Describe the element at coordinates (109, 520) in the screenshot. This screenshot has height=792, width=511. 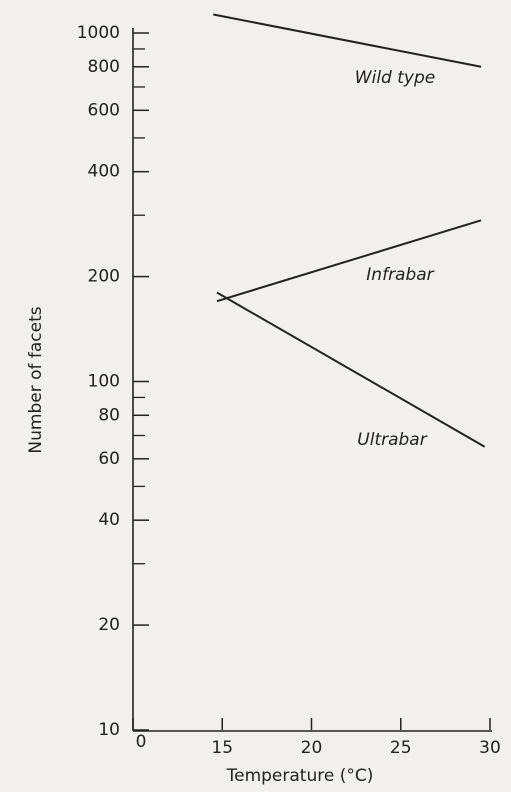
I see `y-tick-label: 40` at that location.